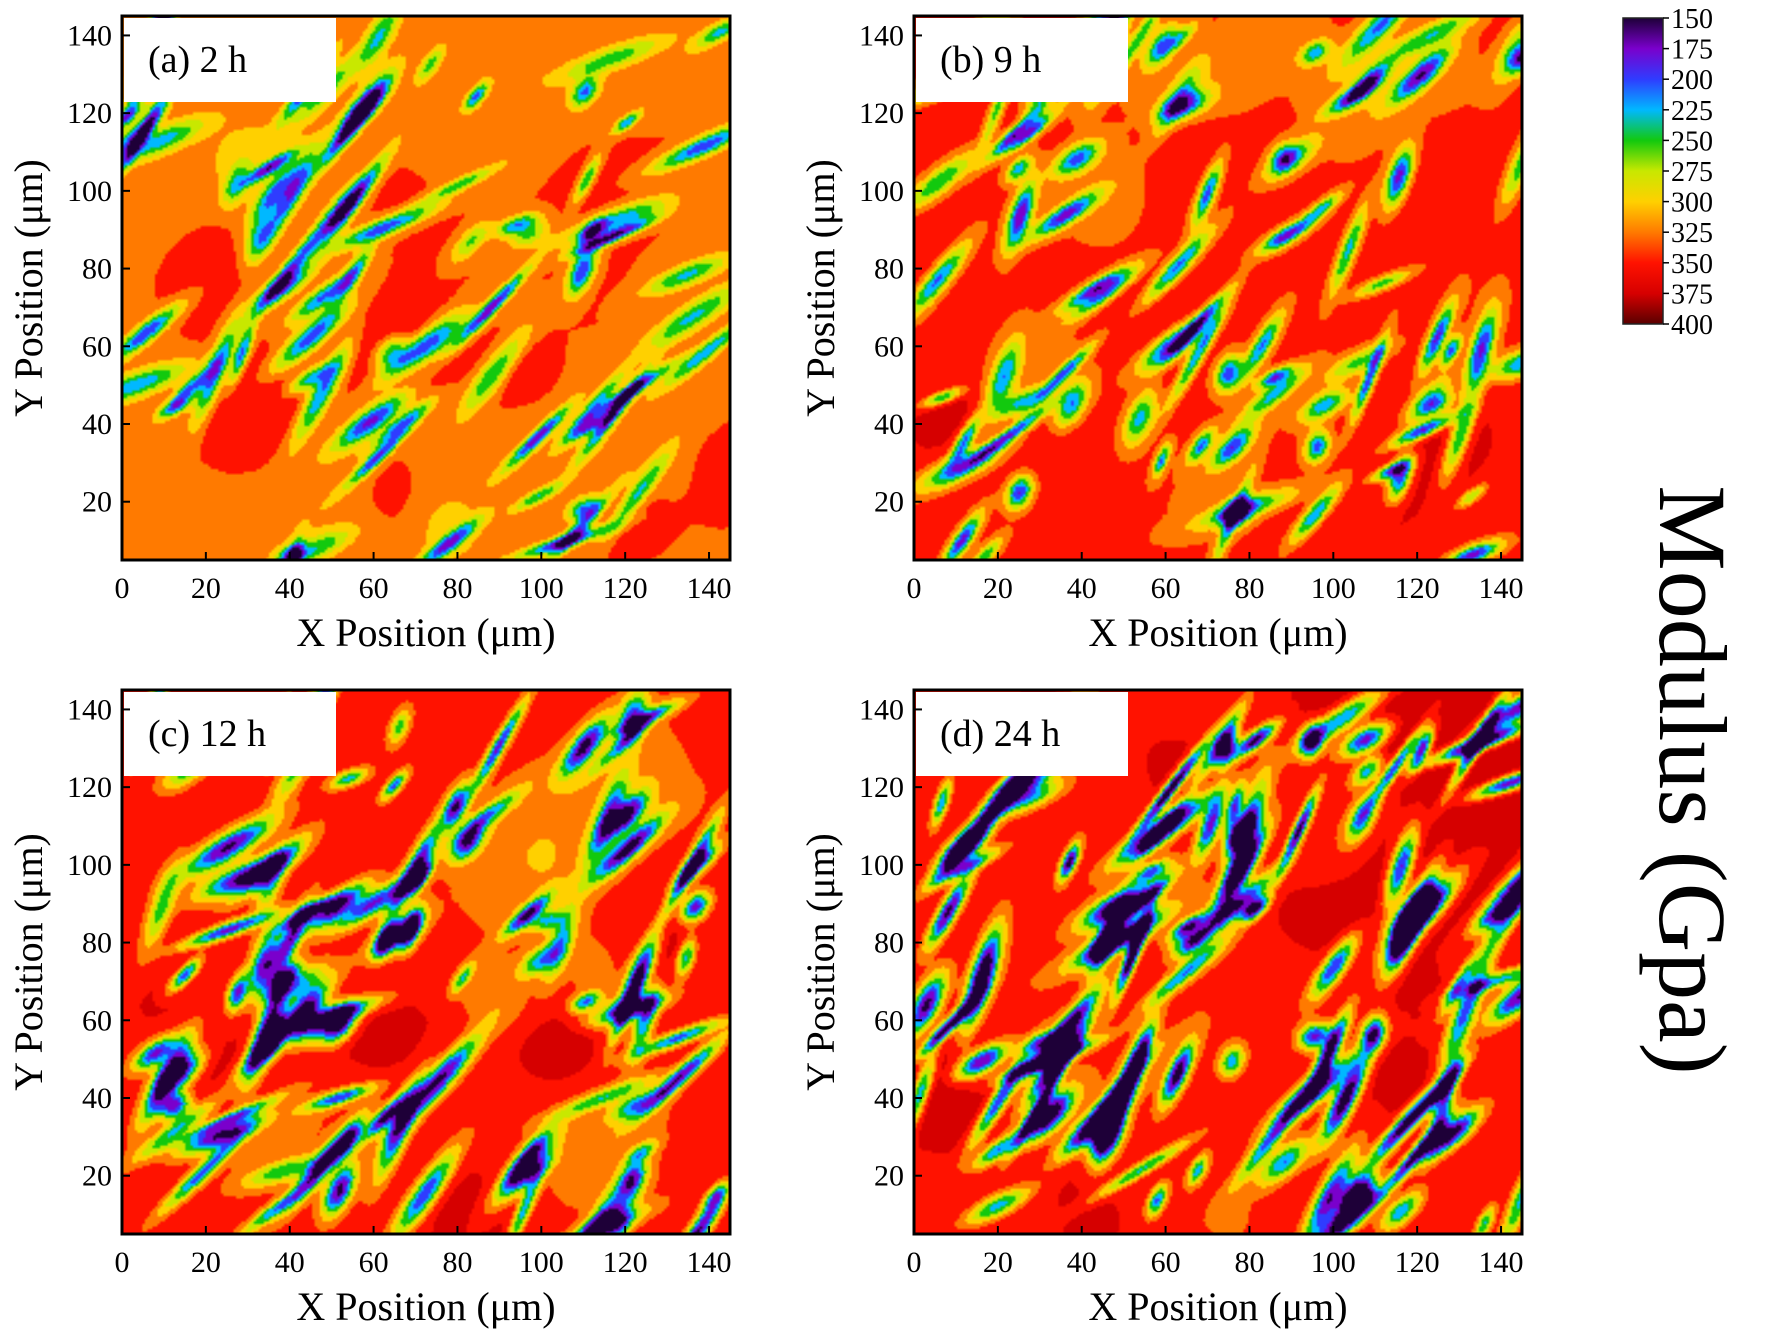 The image size is (1768, 1343). I want to click on colorbar-tick-label: 300, so click(1692, 203).